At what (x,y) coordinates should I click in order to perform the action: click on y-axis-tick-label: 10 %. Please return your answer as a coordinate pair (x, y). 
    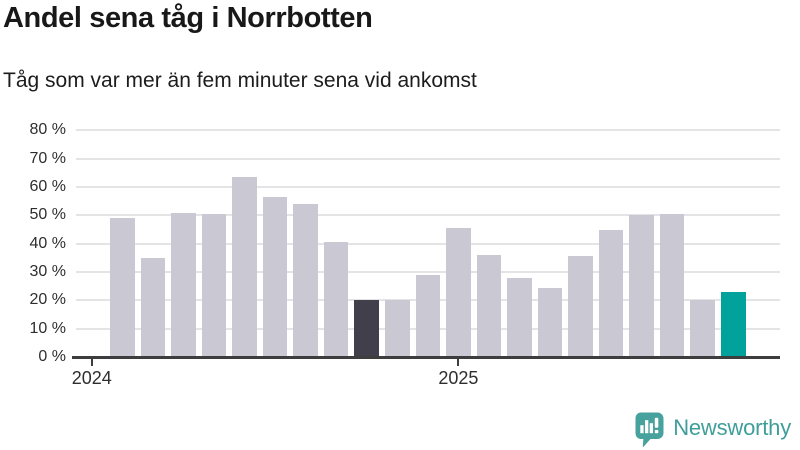
    Looking at the image, I should click on (47, 328).